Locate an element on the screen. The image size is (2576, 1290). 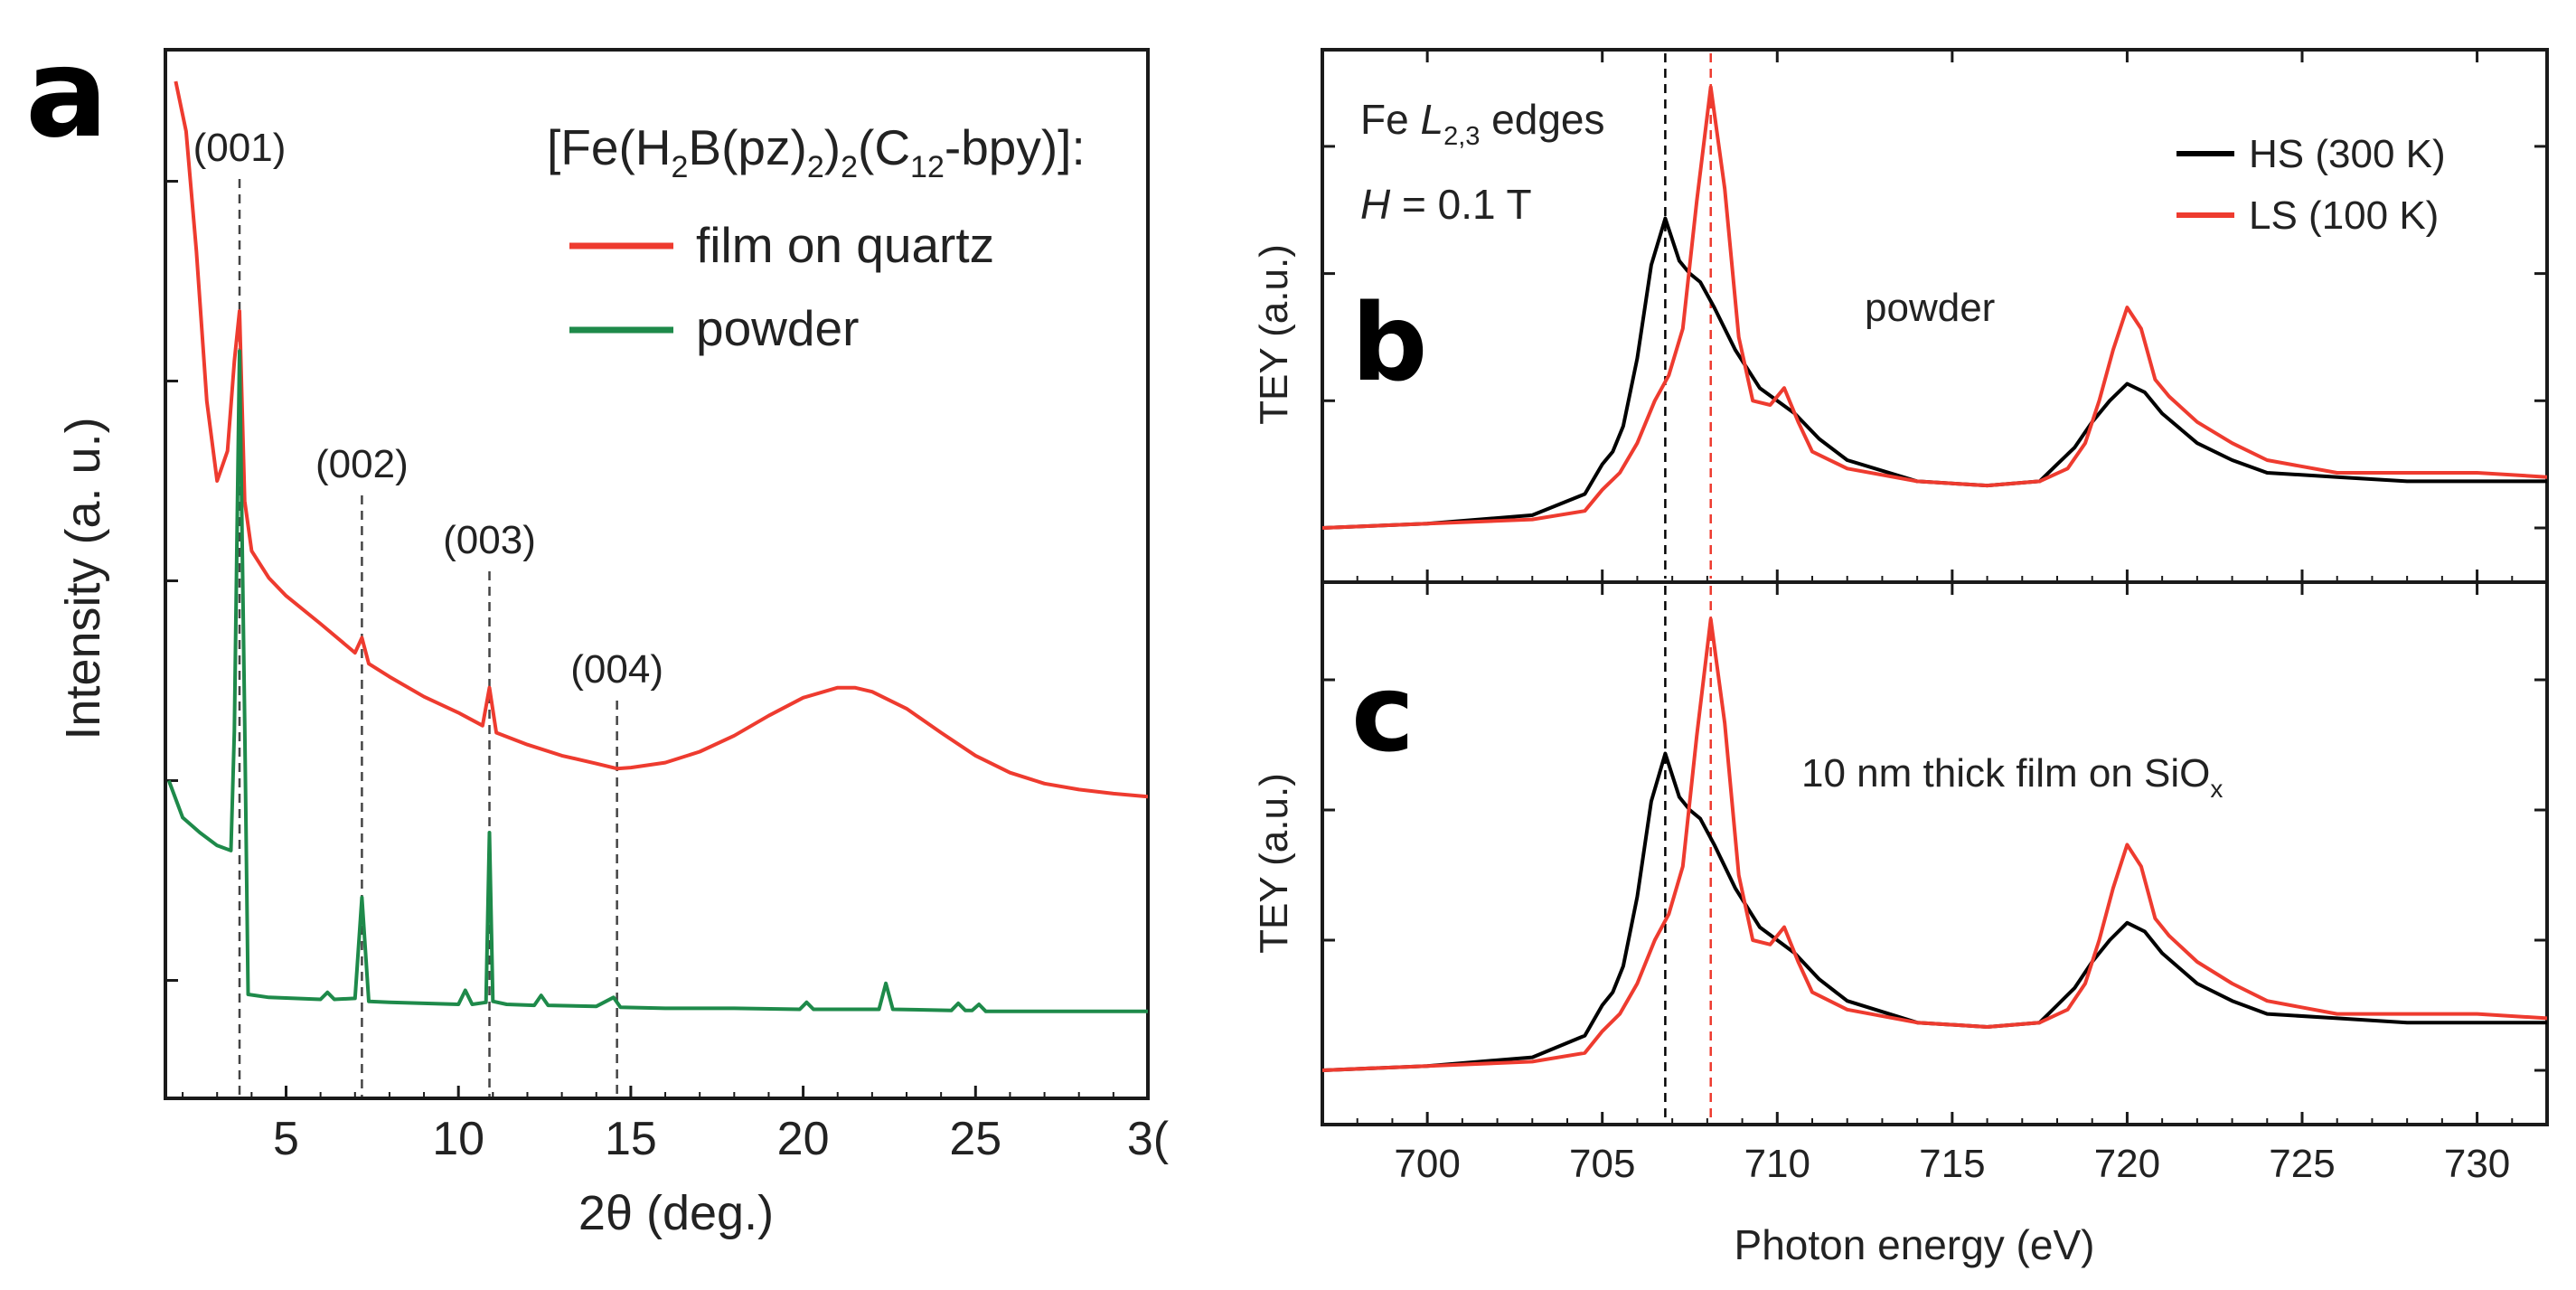
panel-a-x-tick-label: 15 is located at coordinates (631, 1139).